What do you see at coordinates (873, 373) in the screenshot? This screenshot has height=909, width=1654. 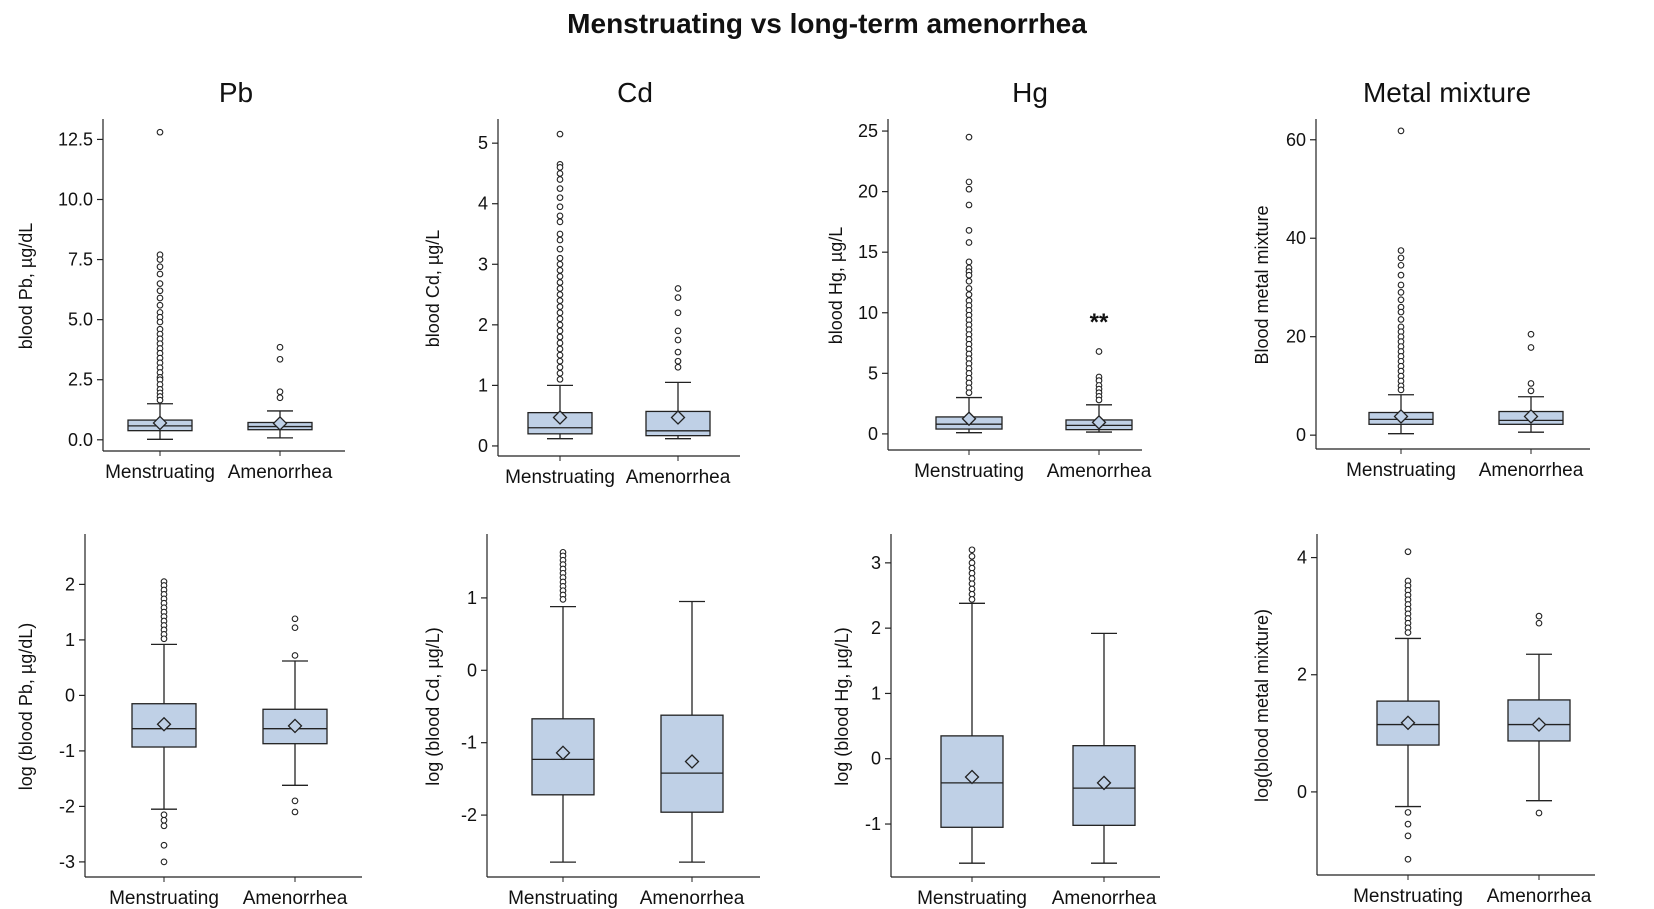 I see `y-tick-label: 5` at bounding box center [873, 373].